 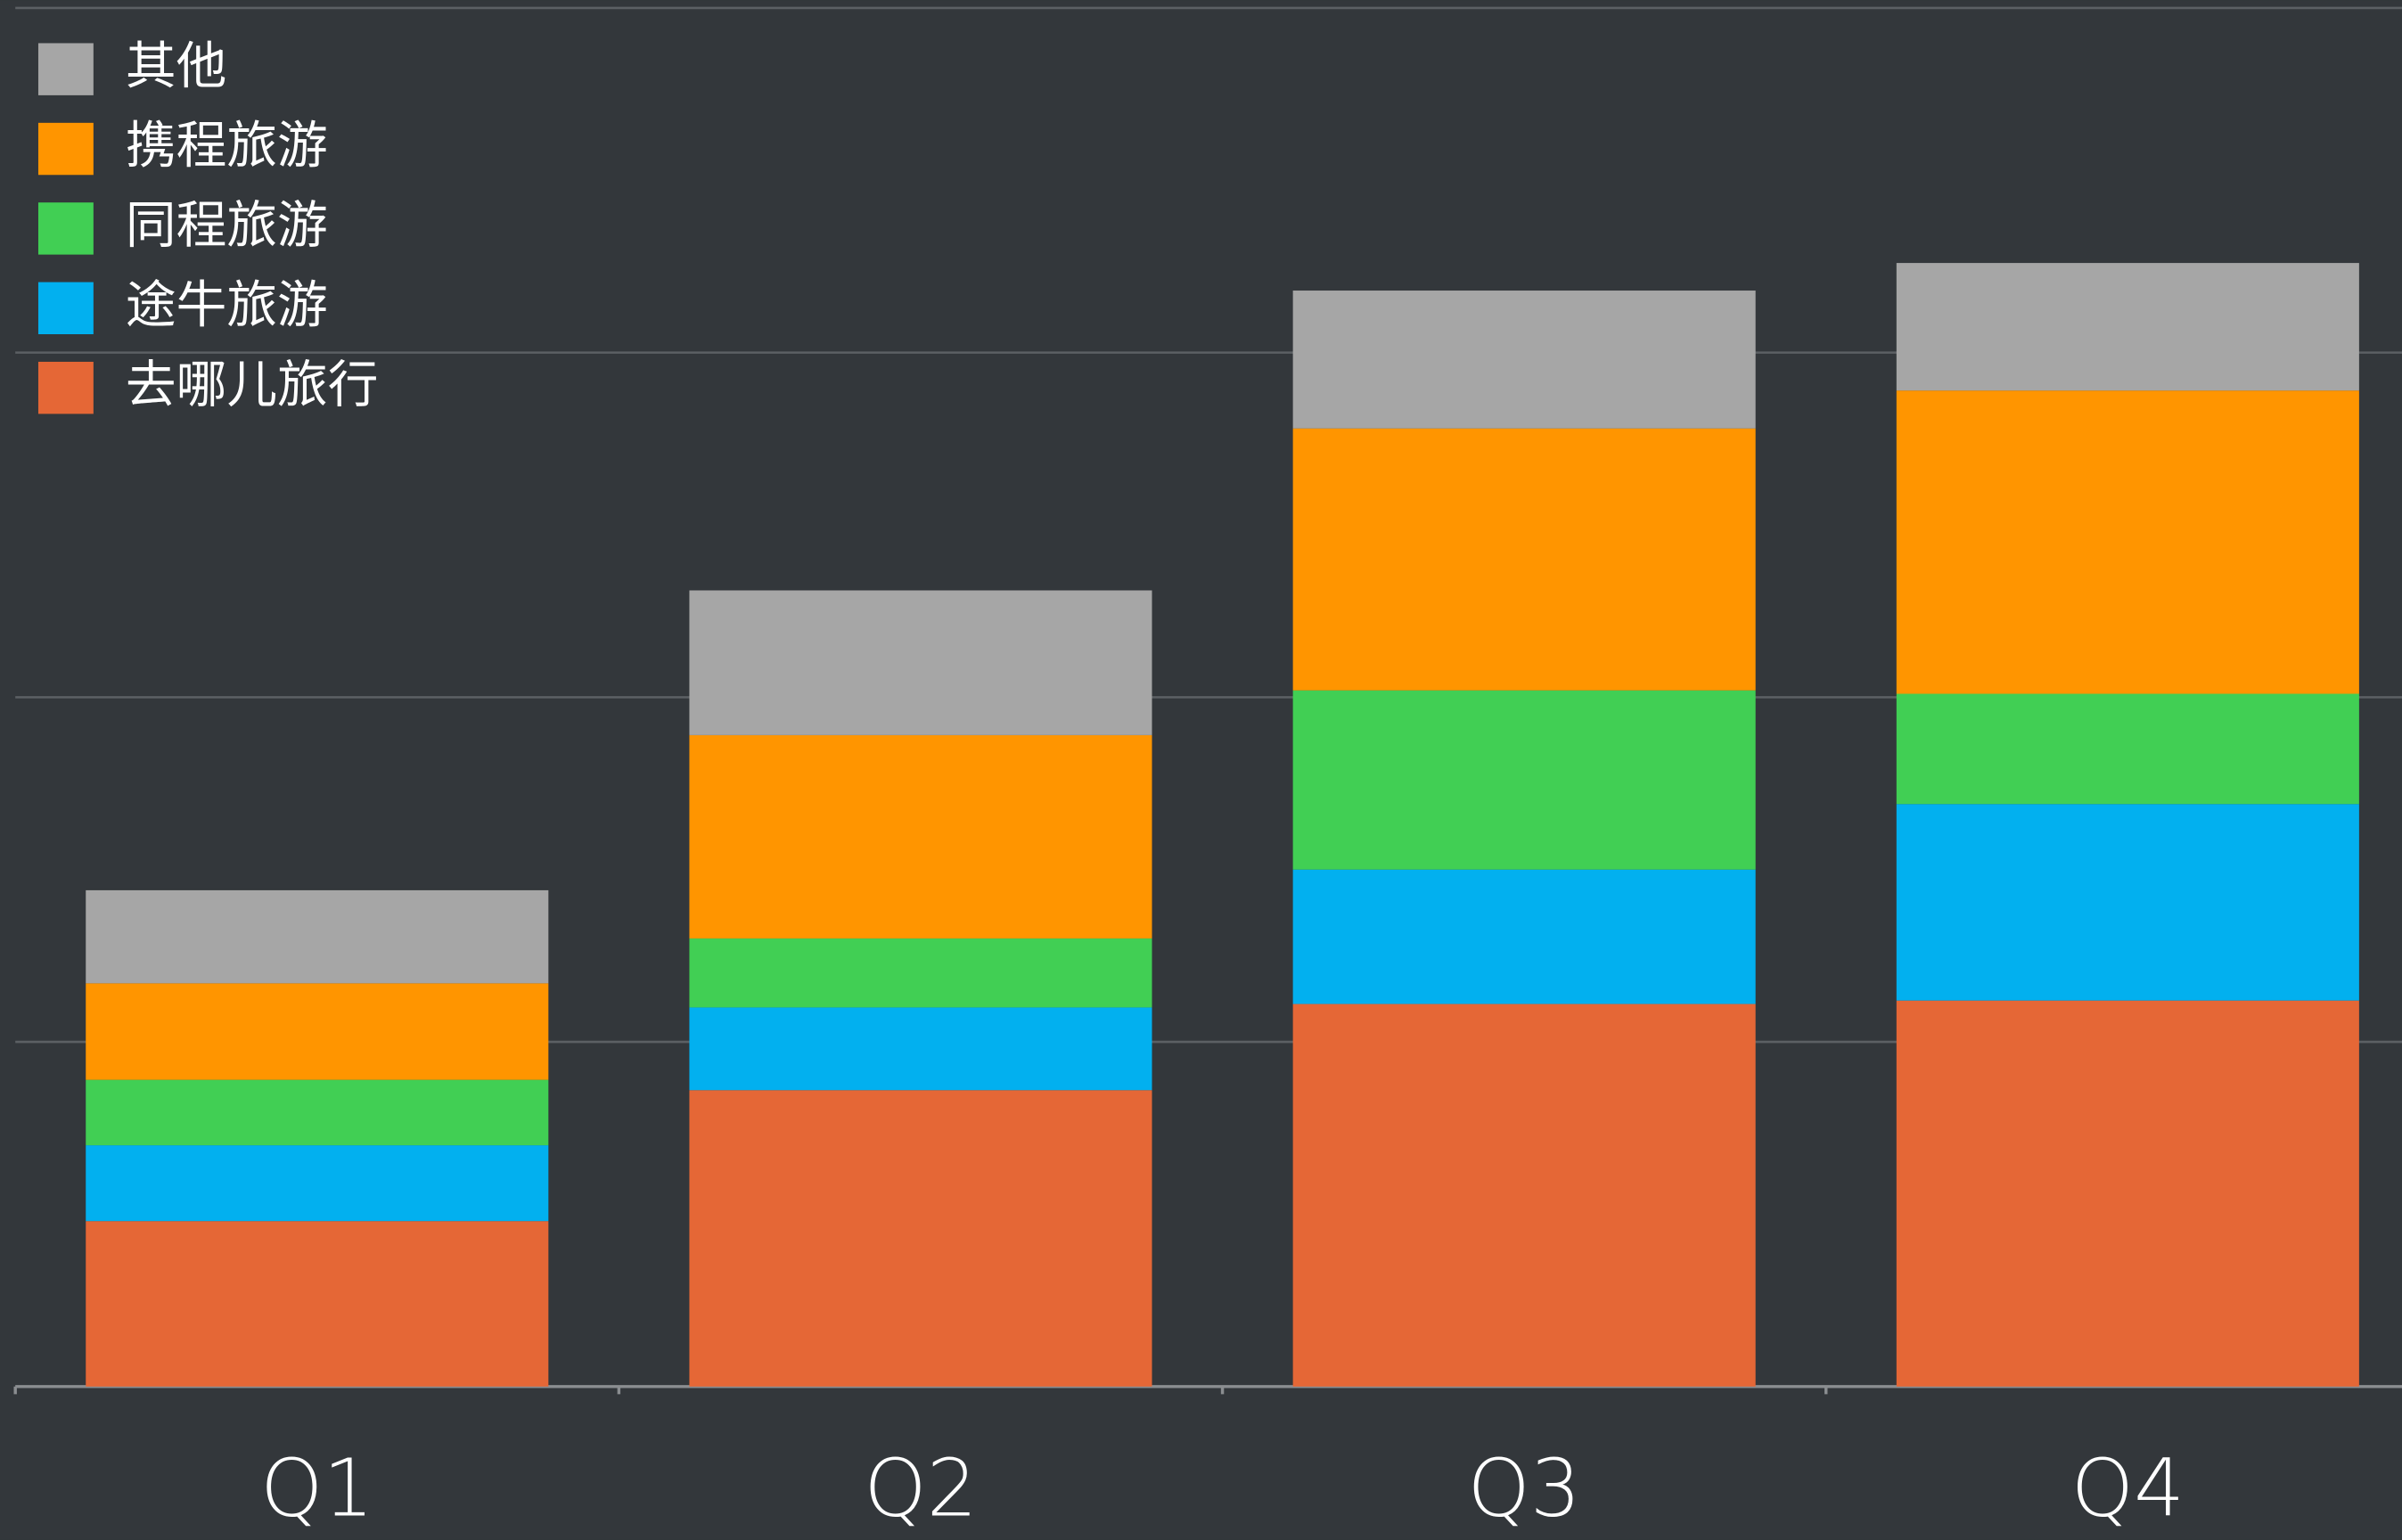 I want to click on legend-label: 去哪儿旅行, so click(x=252, y=385).